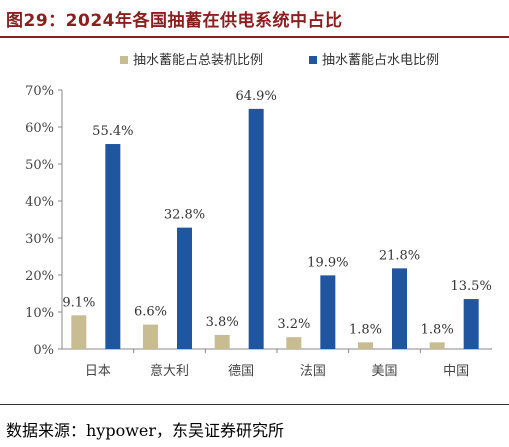 This screenshot has height=447, width=509. I want to click on data-label: 6.6%, so click(150, 312).